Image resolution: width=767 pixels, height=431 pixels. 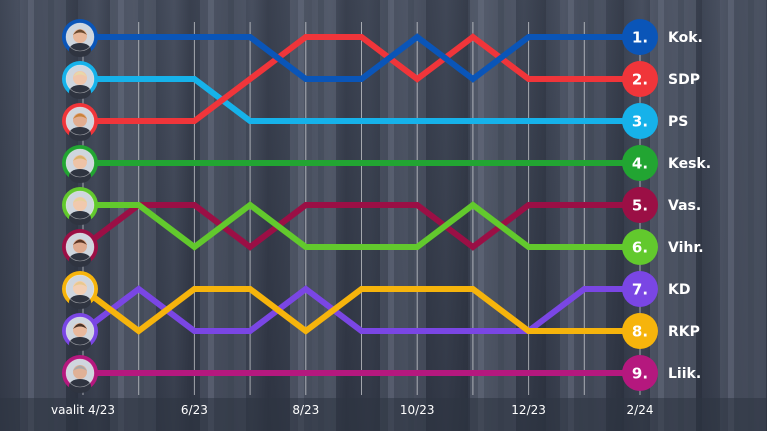 What do you see at coordinates (305, 410) in the screenshot?
I see `x-tick-label: 8/23` at bounding box center [305, 410].